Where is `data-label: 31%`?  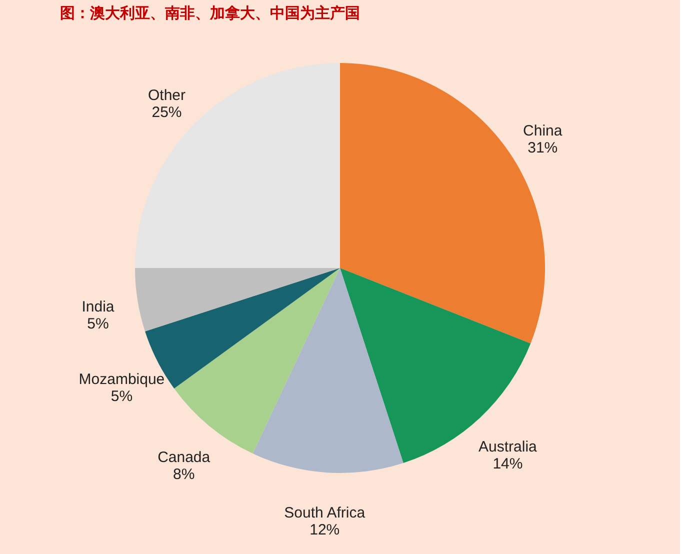 data-label: 31% is located at coordinates (543, 147).